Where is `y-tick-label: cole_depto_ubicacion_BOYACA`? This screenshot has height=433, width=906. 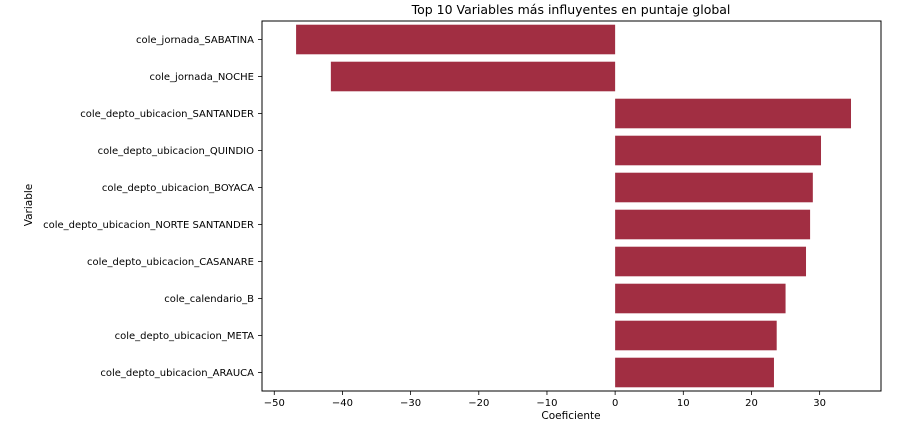
y-tick-label: cole_depto_ubicacion_BOYACA is located at coordinates (178, 188).